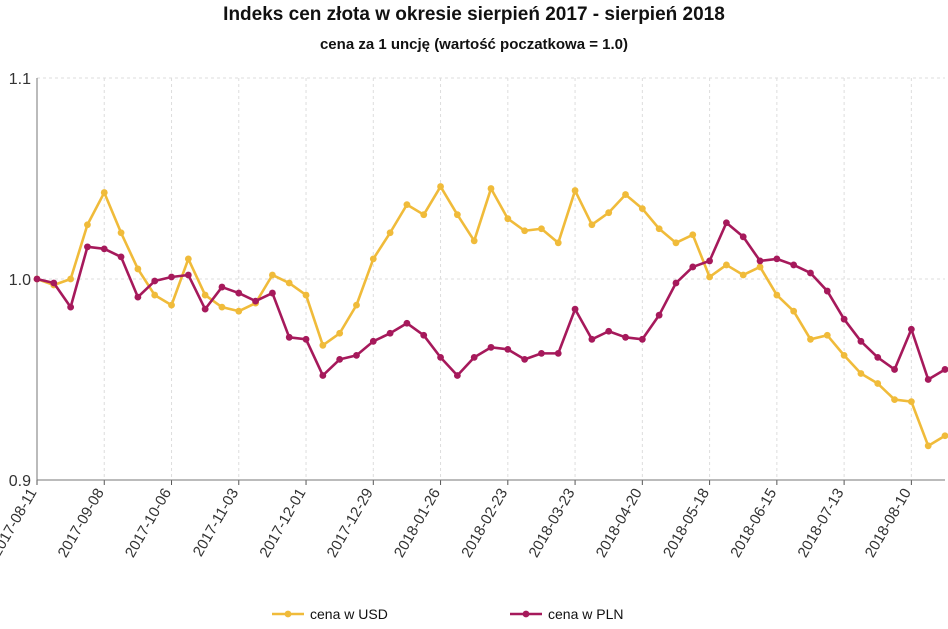  Describe the element at coordinates (484, 523) in the screenshot. I see `x-tick-label: 2018-02-23` at that location.